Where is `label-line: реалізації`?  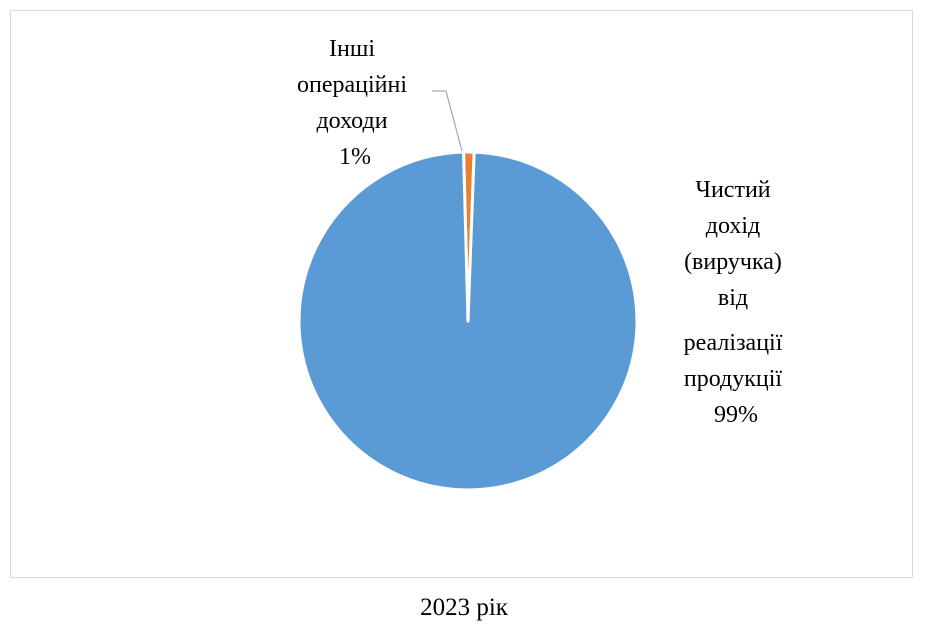 label-line: реалізації is located at coordinates (733, 343).